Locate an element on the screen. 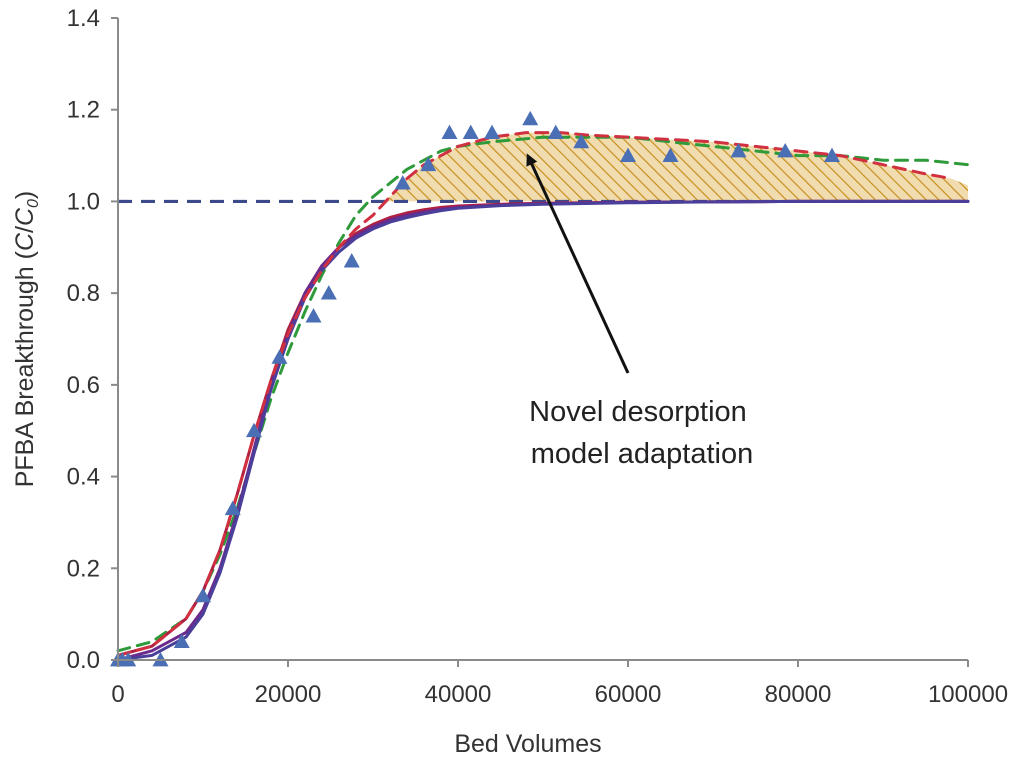 The height and width of the screenshot is (758, 1024). y-tick-label: 0.0 is located at coordinates (83, 660).